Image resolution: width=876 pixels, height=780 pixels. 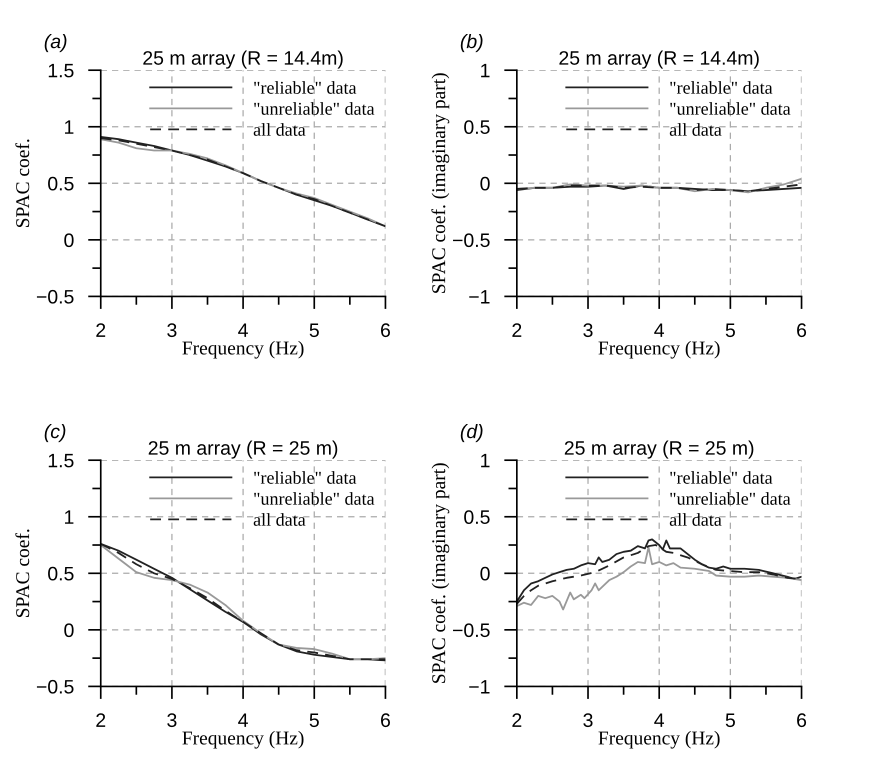 I want to click on text: (b), so click(x=471, y=43).